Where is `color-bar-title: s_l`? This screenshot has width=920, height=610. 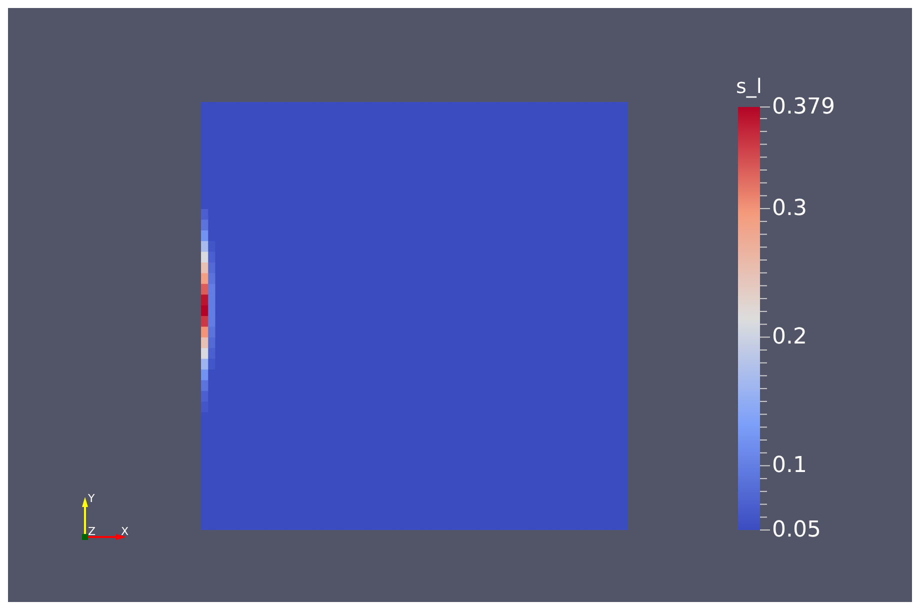
color-bar-title: s_l is located at coordinates (749, 86).